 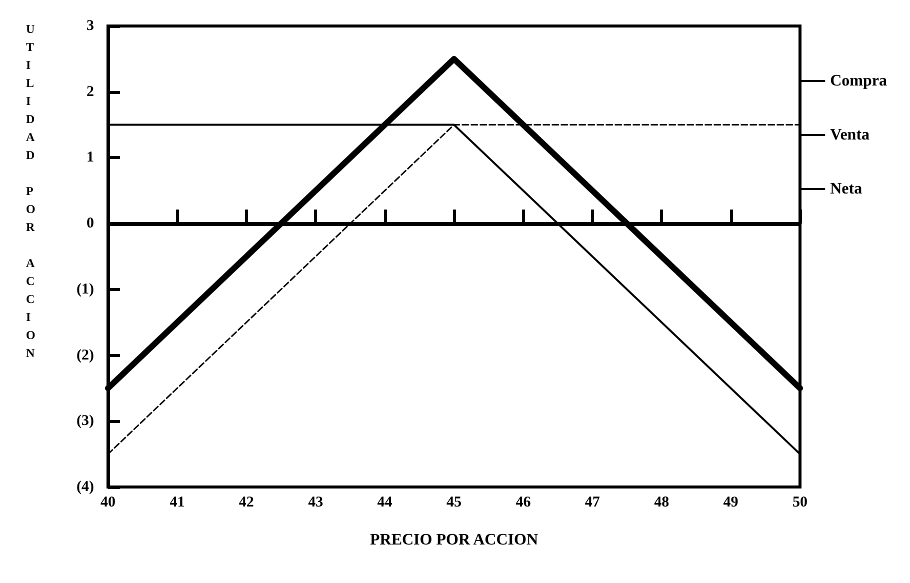 I want to click on x-tick-label: 41, so click(x=177, y=502).